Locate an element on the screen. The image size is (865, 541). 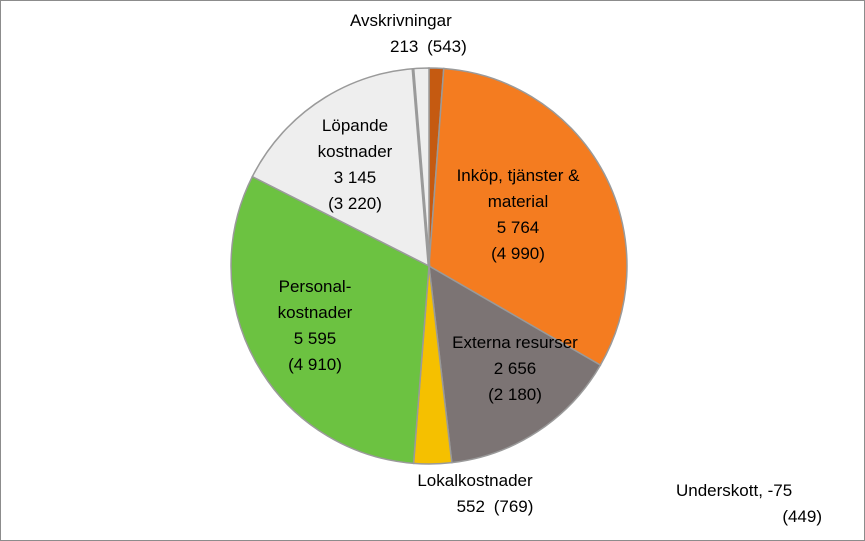
pie-slice-separator is located at coordinates (421, 167).